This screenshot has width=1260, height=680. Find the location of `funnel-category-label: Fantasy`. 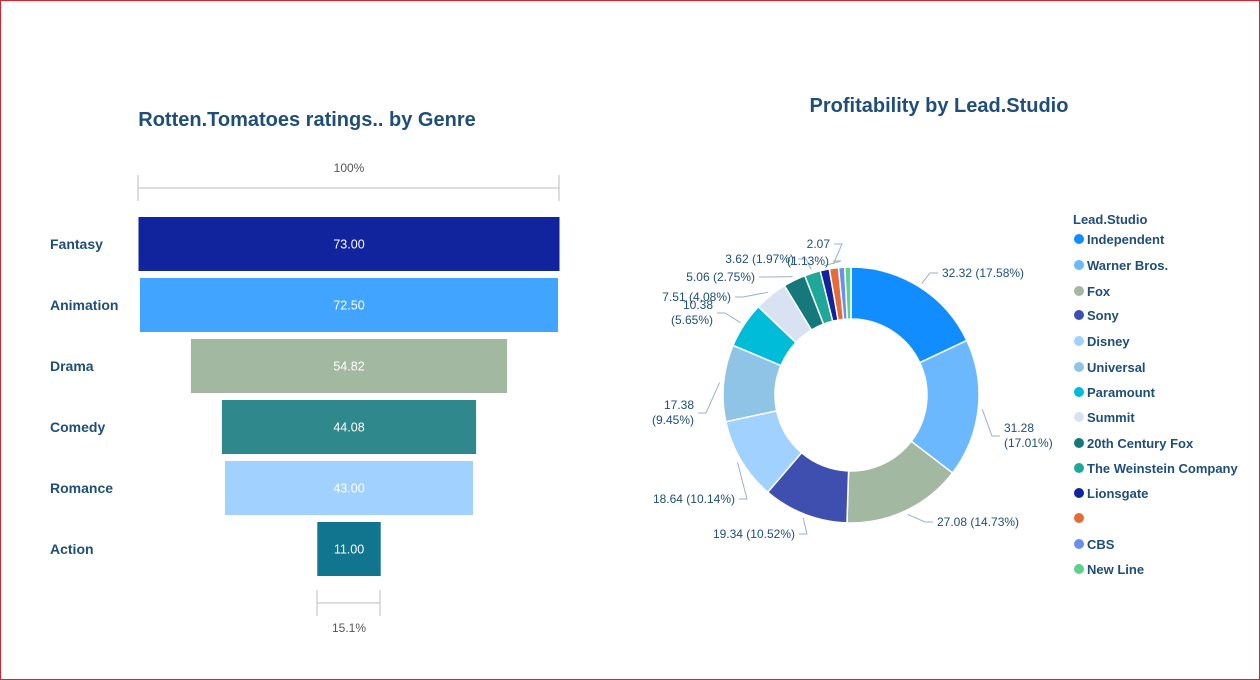

funnel-category-label: Fantasy is located at coordinates (76, 244).